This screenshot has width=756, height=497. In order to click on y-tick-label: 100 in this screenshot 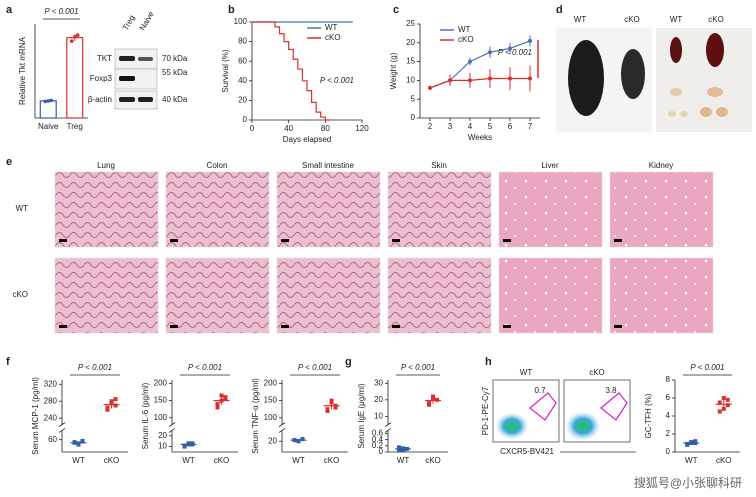, I will do `click(161, 417)`.